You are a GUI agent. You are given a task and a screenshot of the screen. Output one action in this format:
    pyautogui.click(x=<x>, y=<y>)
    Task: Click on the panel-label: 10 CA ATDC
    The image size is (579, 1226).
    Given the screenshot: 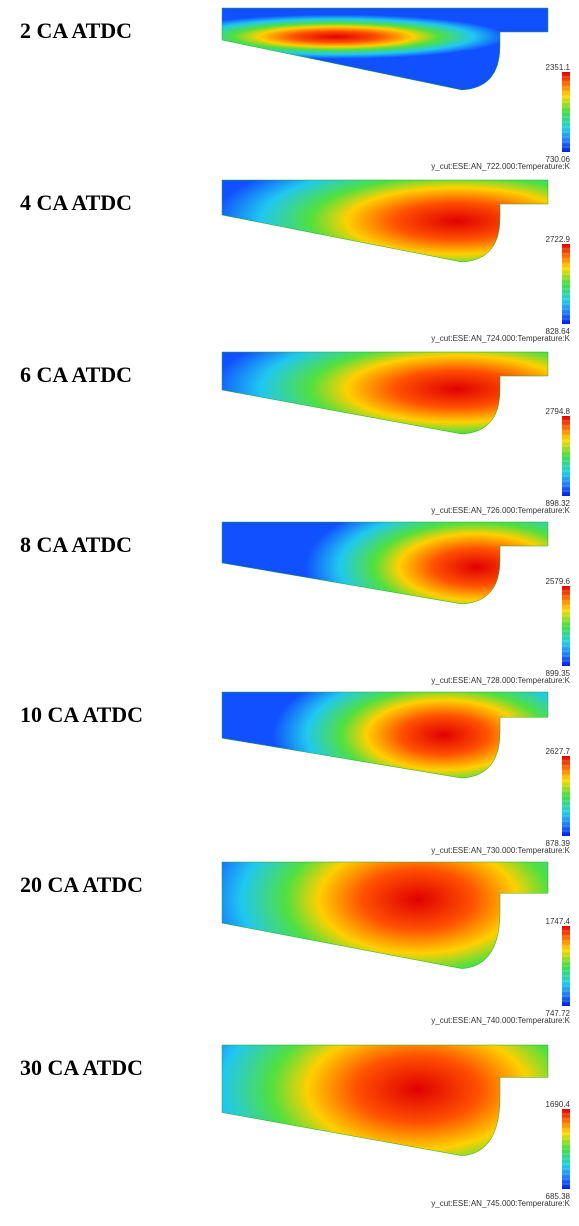 What is the action you would take?
    pyautogui.click(x=81, y=714)
    